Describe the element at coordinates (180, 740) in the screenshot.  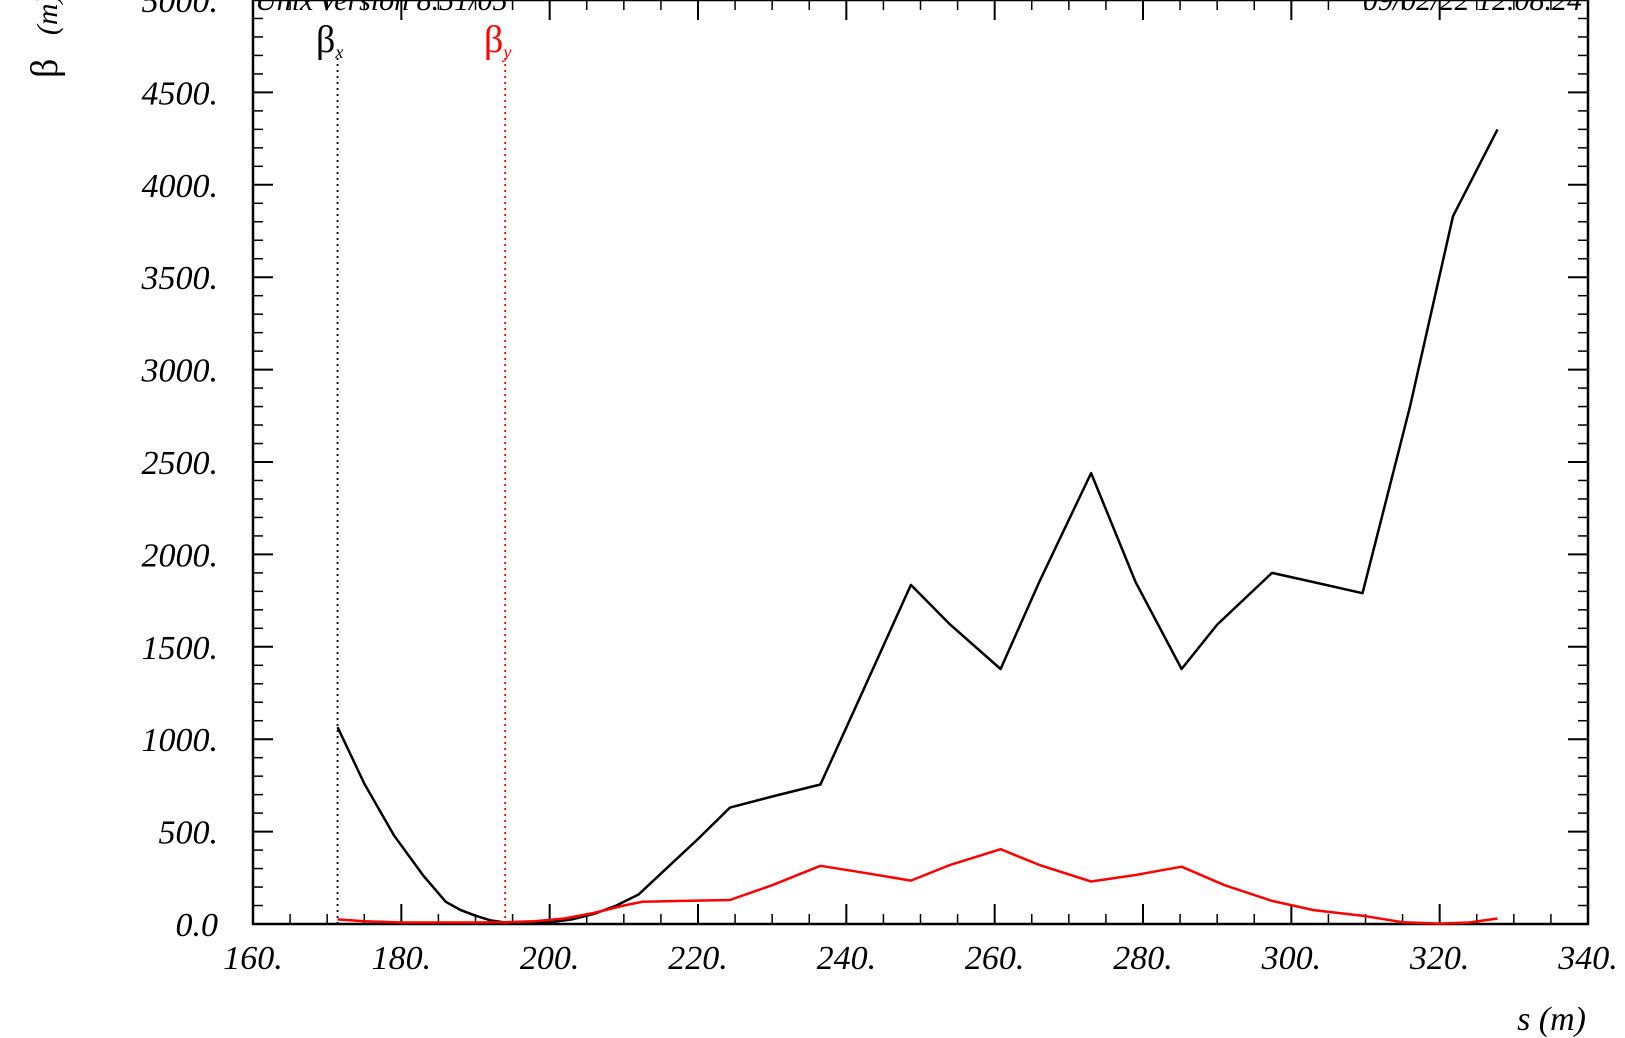
I see `y-tick-label: 1000.` at that location.